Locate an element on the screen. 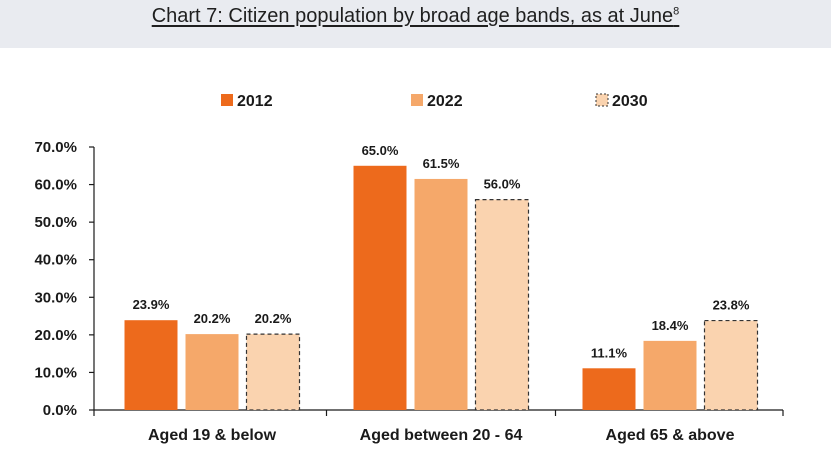 The width and height of the screenshot is (831, 462). data-label: 61.5% is located at coordinates (441, 163).